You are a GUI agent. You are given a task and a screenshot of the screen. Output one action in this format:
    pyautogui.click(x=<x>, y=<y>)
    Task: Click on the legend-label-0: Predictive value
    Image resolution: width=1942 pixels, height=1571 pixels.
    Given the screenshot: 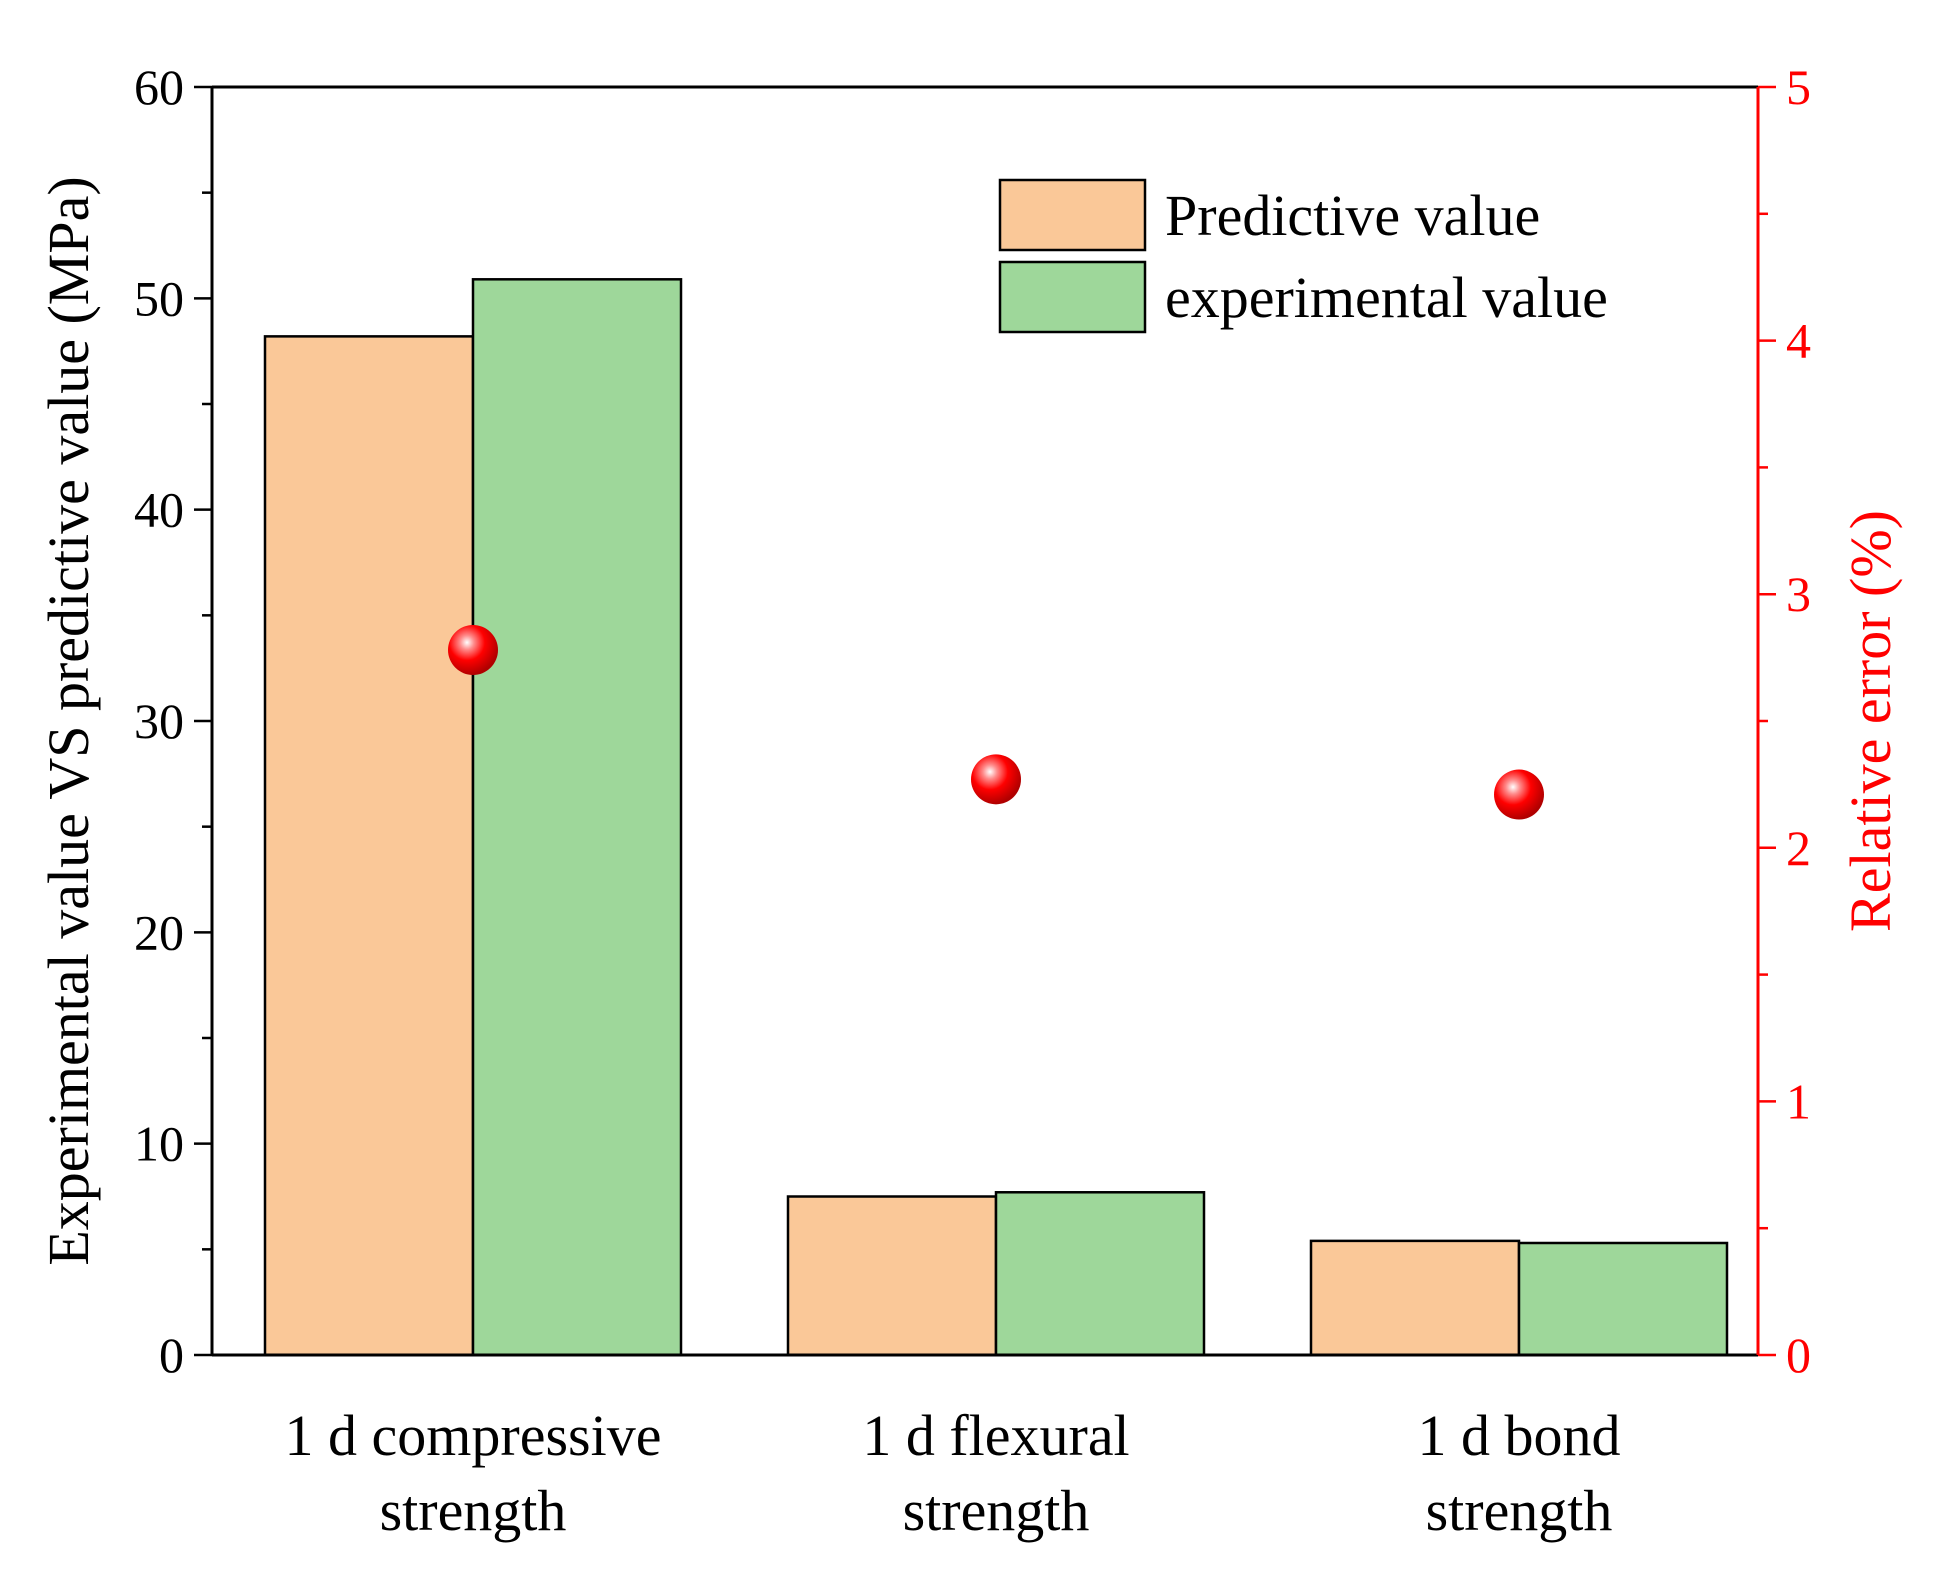 What is the action you would take?
    pyautogui.click(x=1352, y=215)
    